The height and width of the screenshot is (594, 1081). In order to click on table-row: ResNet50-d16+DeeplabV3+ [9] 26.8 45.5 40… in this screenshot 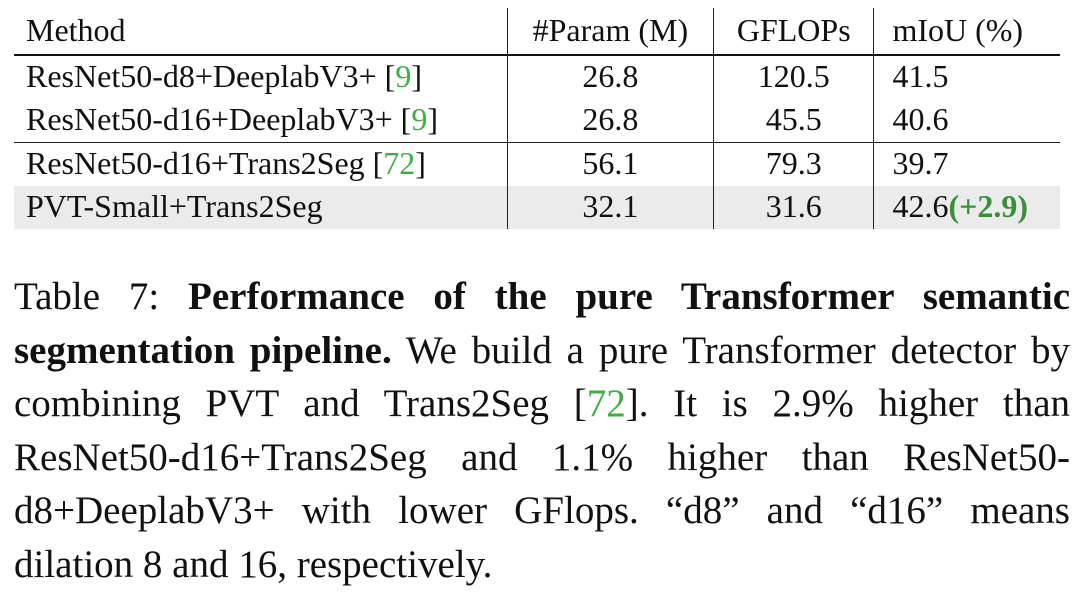, I will do `click(537, 121)`.